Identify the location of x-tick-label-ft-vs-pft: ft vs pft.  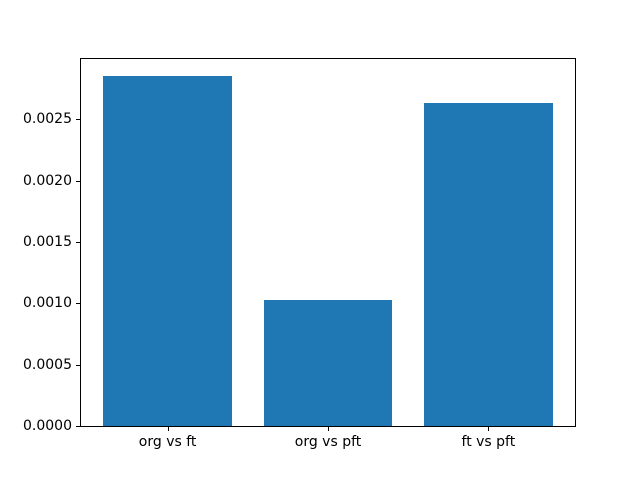
(488, 442).